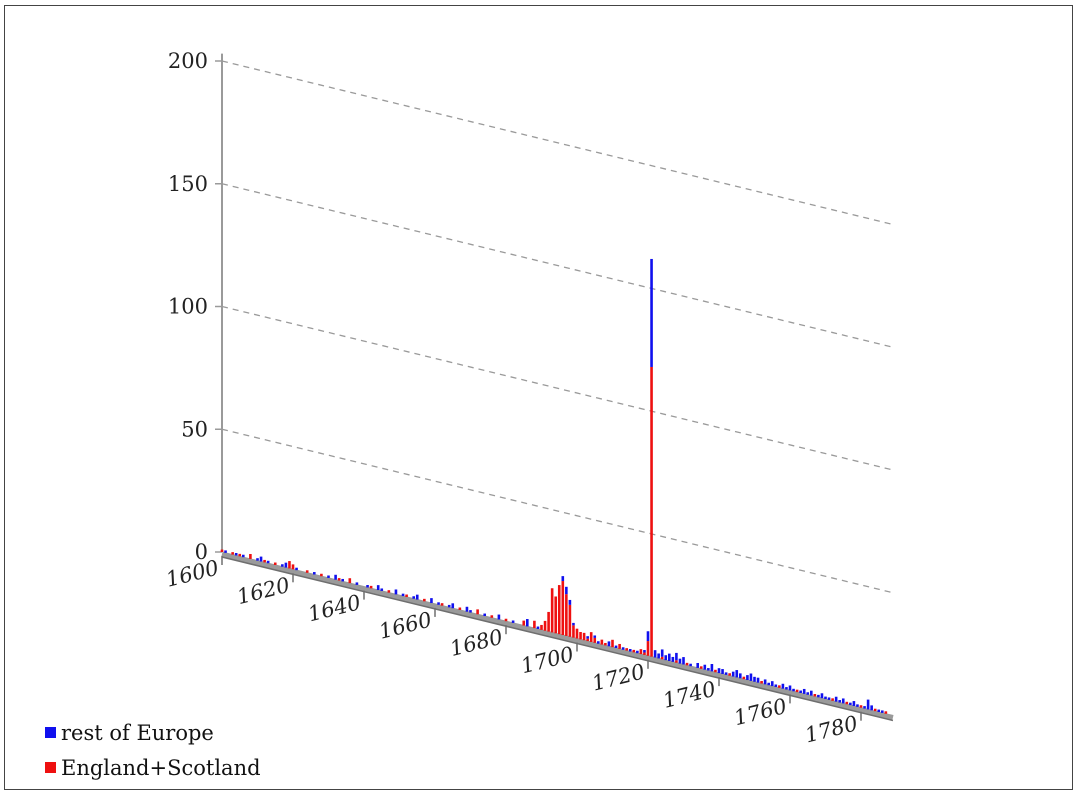 The height and width of the screenshot is (798, 1080). Describe the element at coordinates (335, 608) in the screenshot. I see `x-tick-label: 1640` at that location.